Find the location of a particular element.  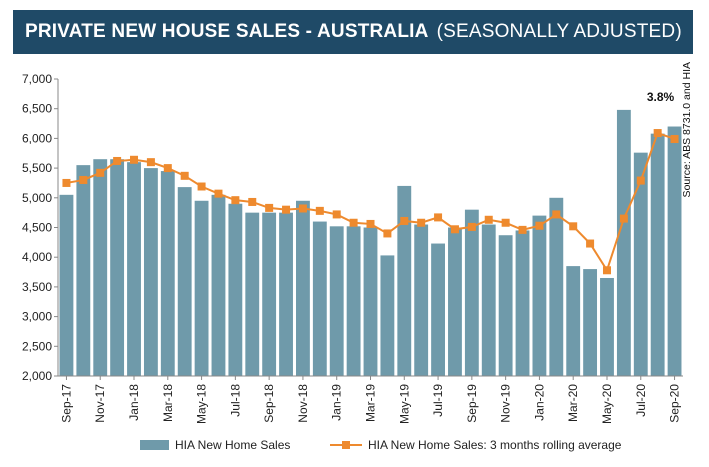

x-tick-label: Jul-20 is located at coordinates (641, 400).